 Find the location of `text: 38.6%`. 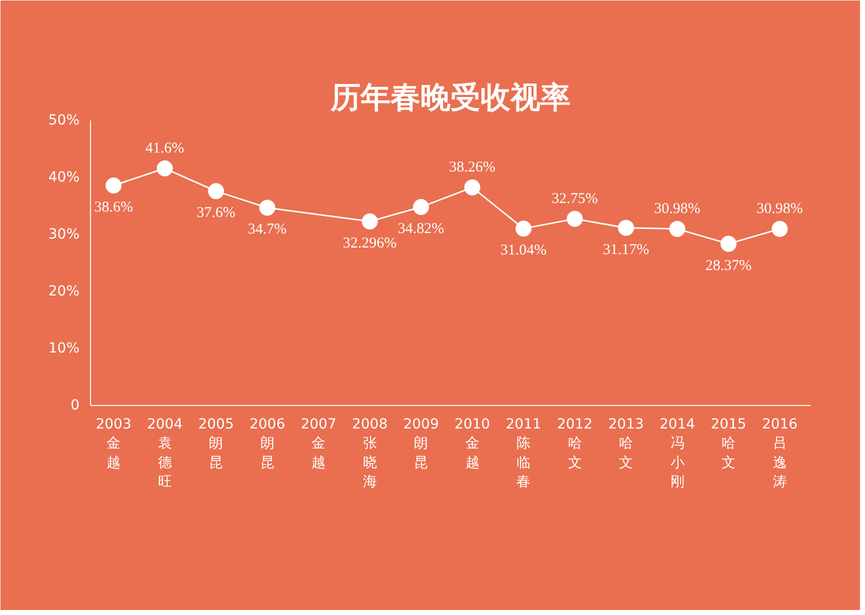

text: 38.6% is located at coordinates (113, 207).